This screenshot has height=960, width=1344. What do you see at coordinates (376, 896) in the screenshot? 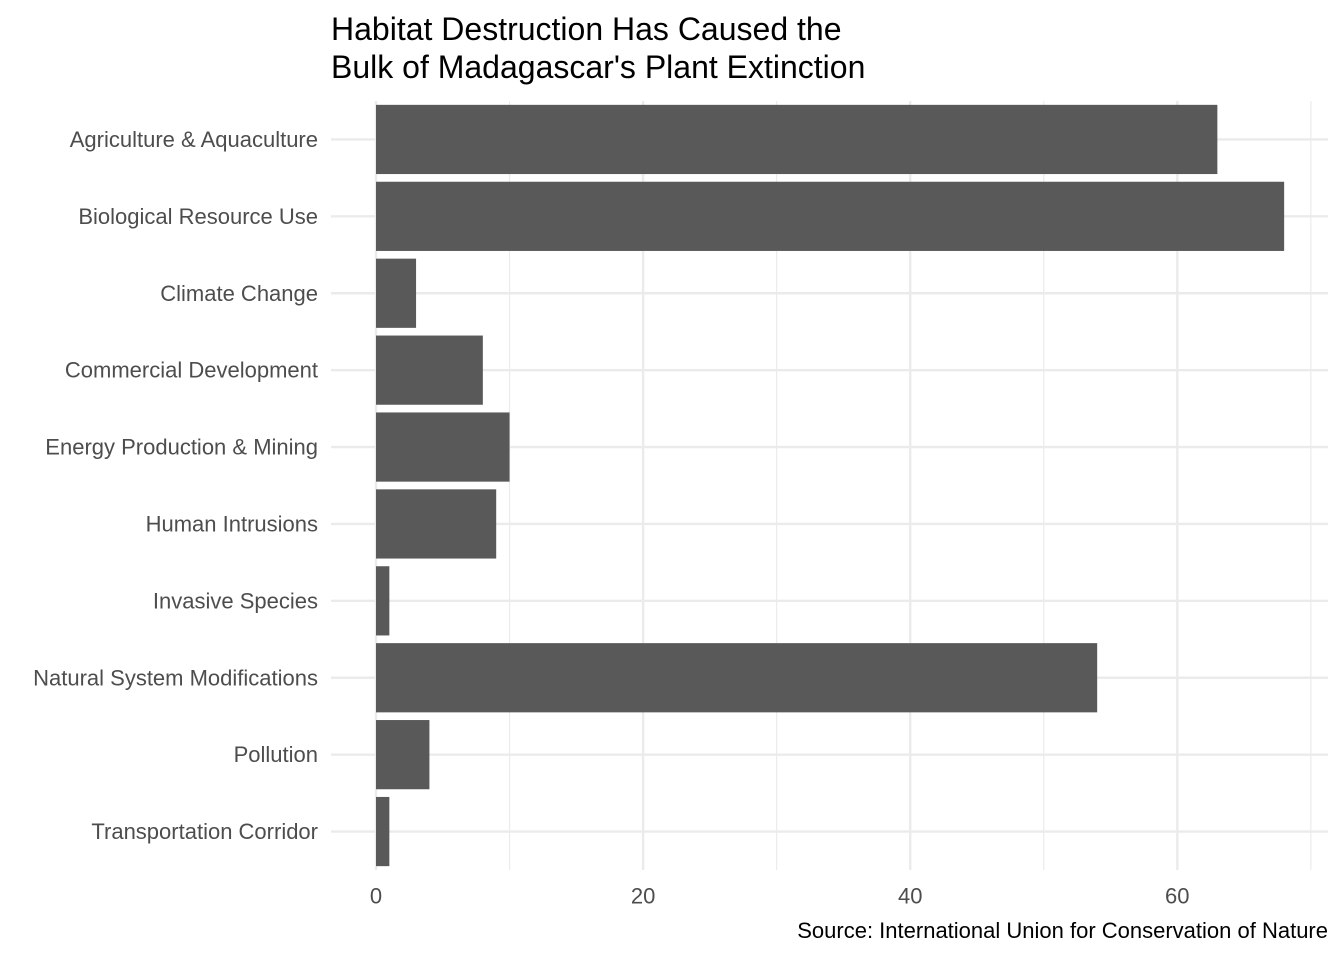
I see `x-tick-label: 0` at bounding box center [376, 896].